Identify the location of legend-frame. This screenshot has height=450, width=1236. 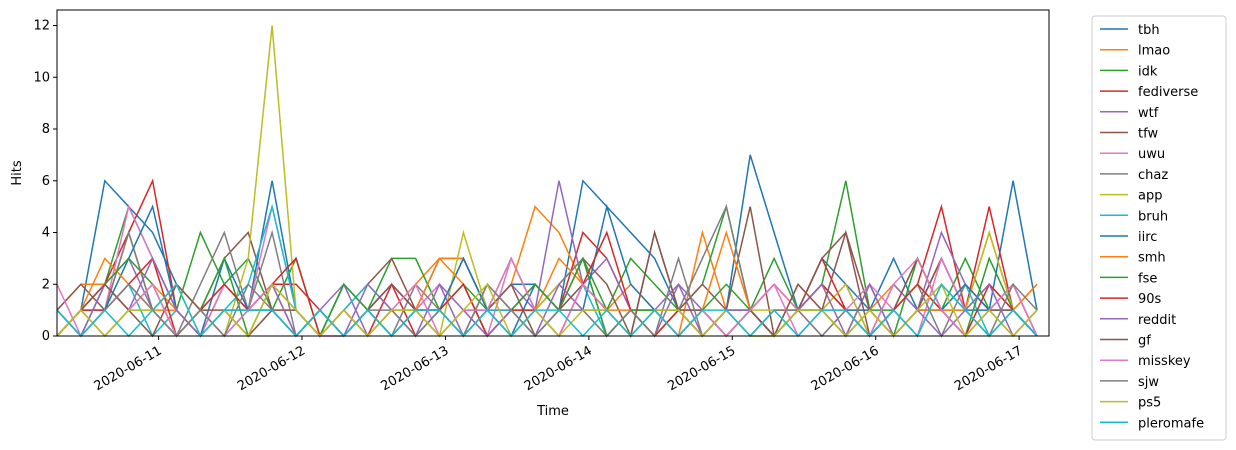
(1159, 228).